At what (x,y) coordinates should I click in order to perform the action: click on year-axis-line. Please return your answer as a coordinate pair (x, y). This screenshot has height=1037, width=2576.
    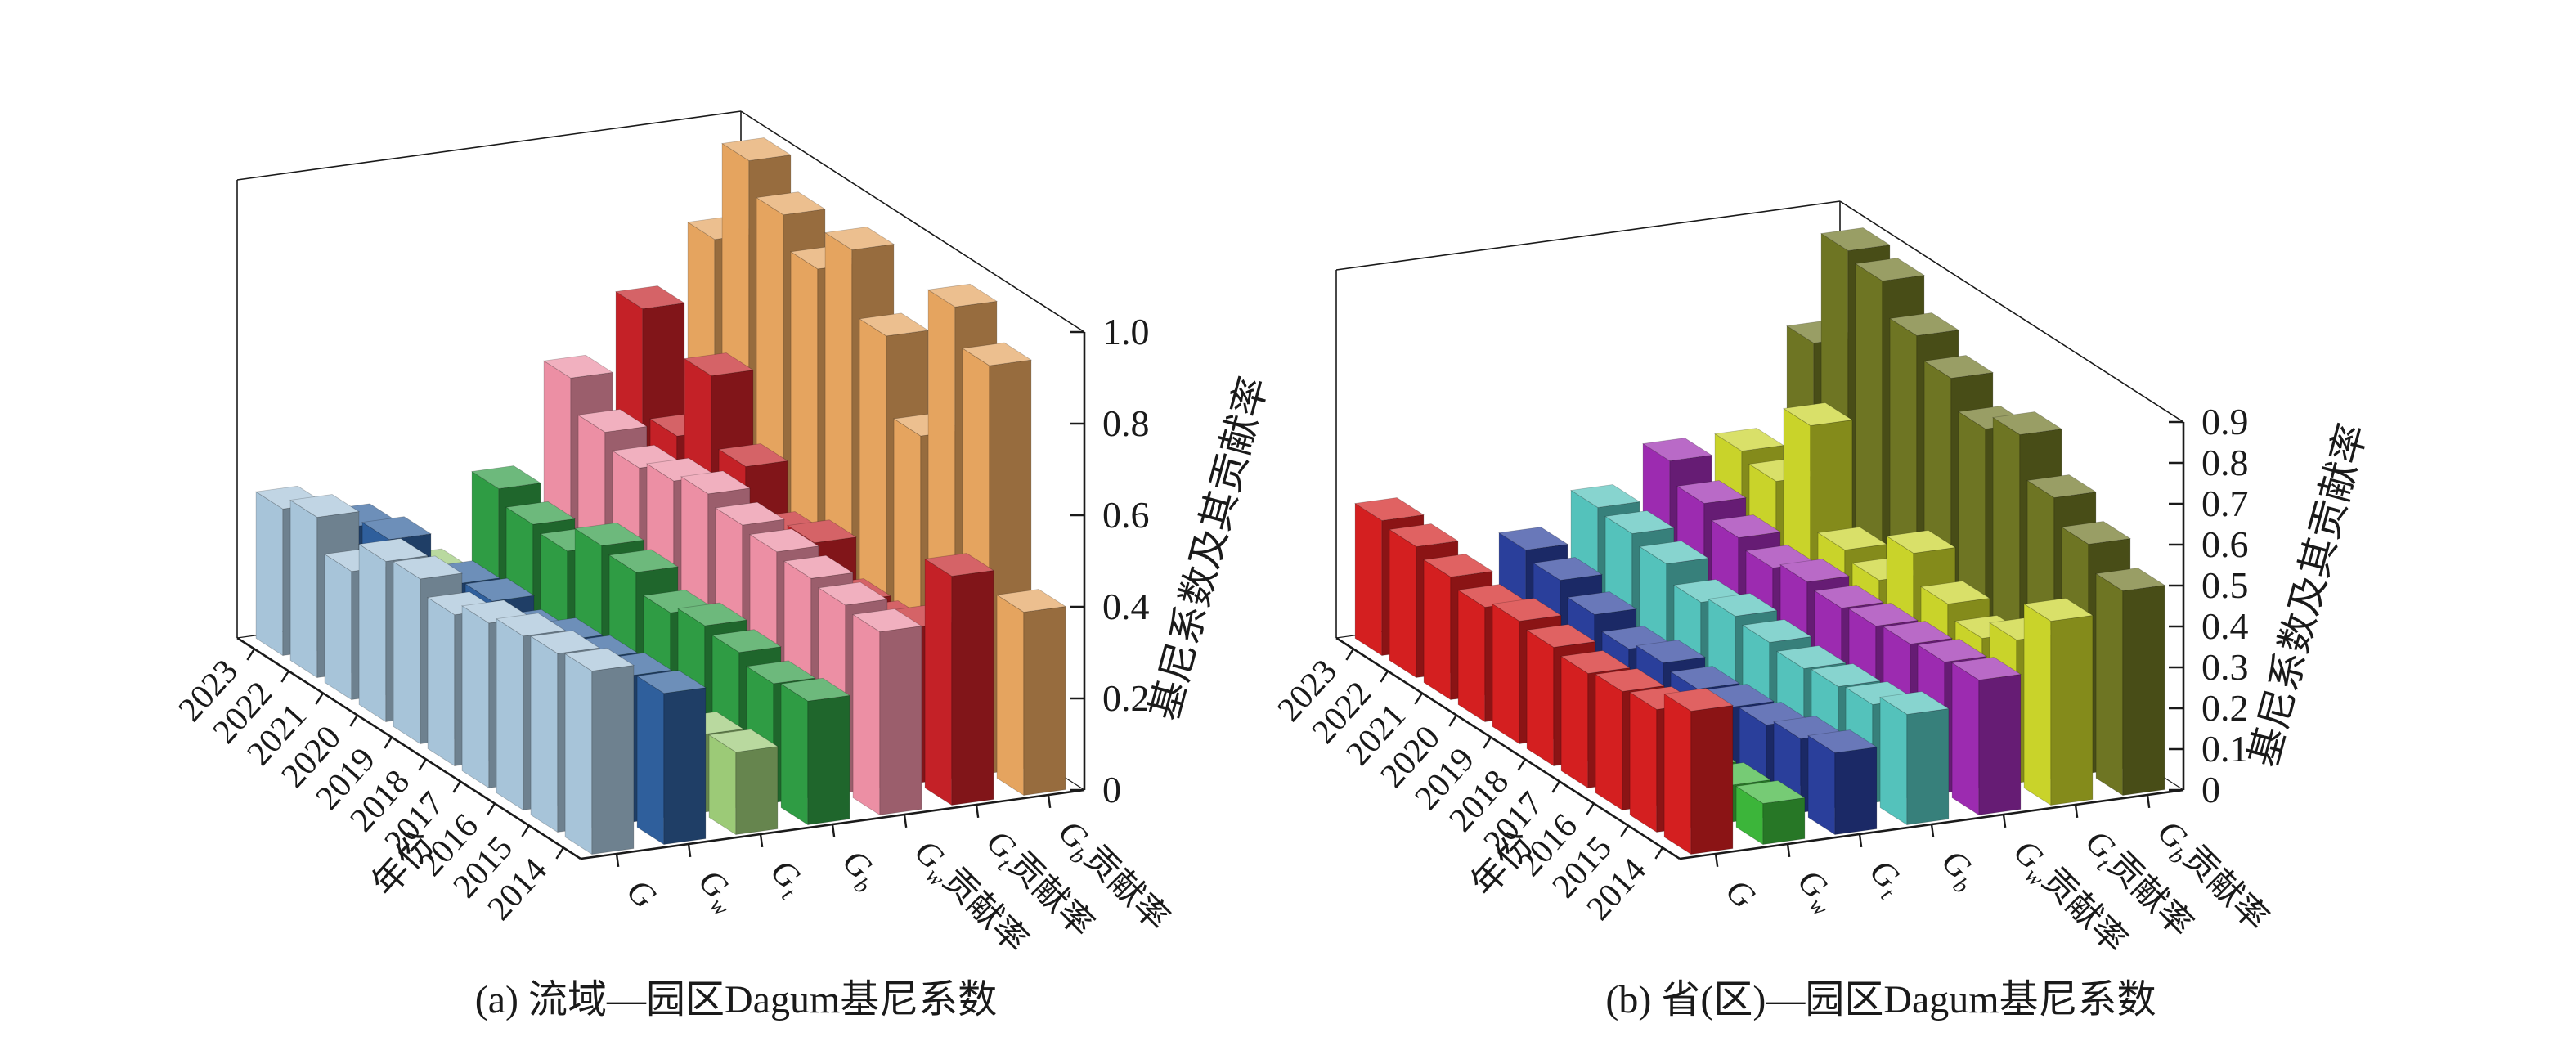
    Looking at the image, I should click on (408, 748).